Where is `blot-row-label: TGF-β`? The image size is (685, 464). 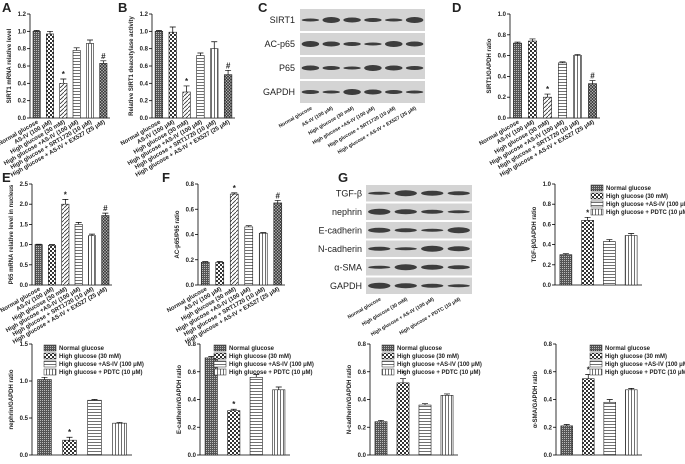 blot-row-label: TGF-β is located at coordinates (349, 193).